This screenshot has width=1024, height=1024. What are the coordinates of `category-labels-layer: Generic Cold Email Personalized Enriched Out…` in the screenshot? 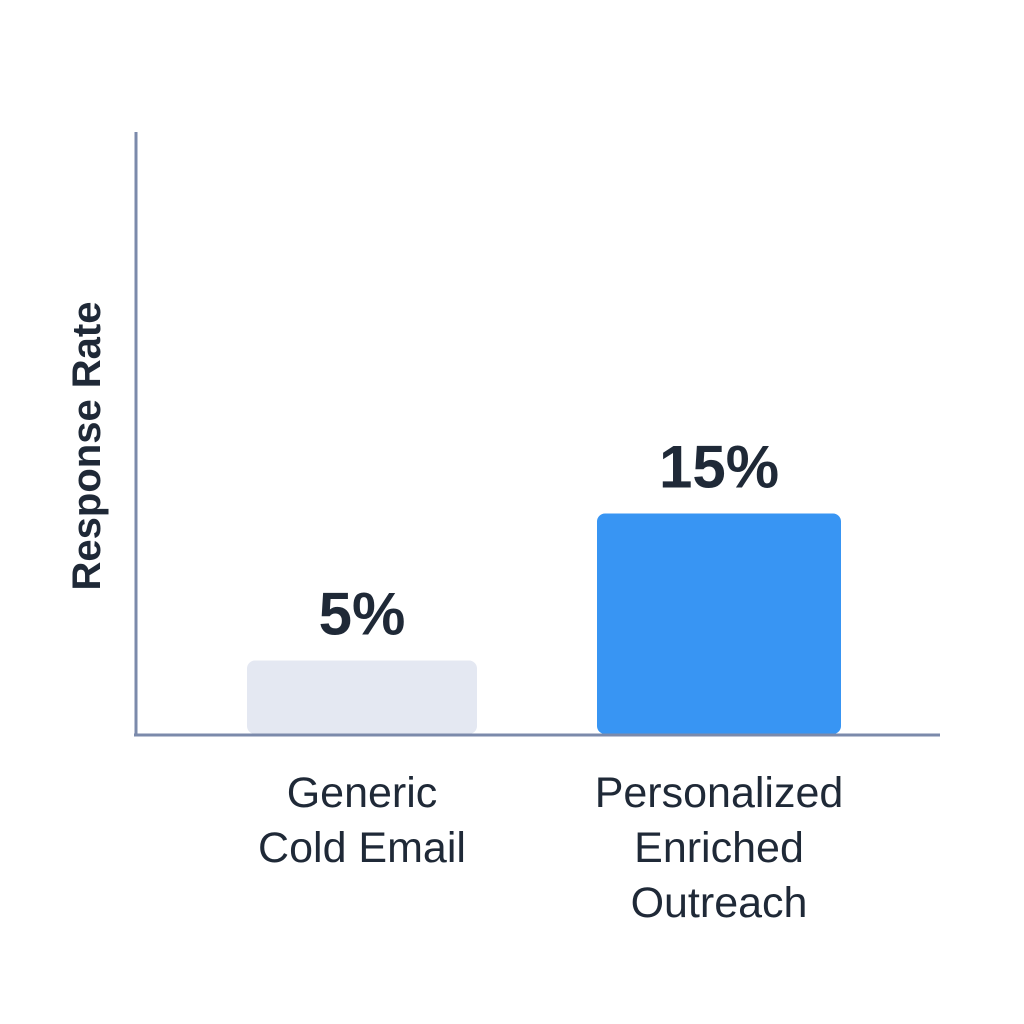 It's located at (550, 848).